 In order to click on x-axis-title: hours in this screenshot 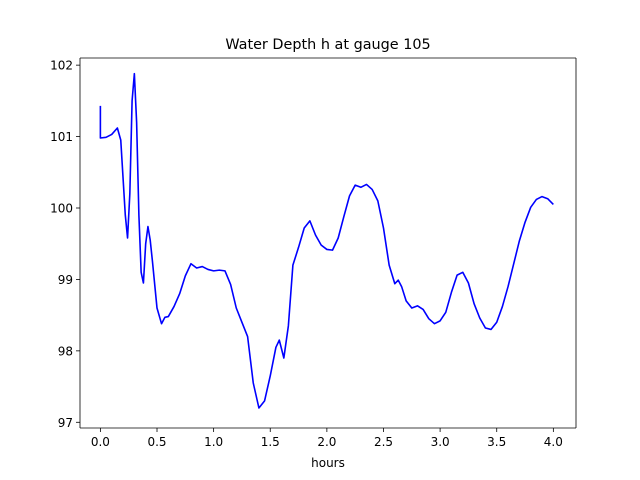, I will do `click(328, 463)`.